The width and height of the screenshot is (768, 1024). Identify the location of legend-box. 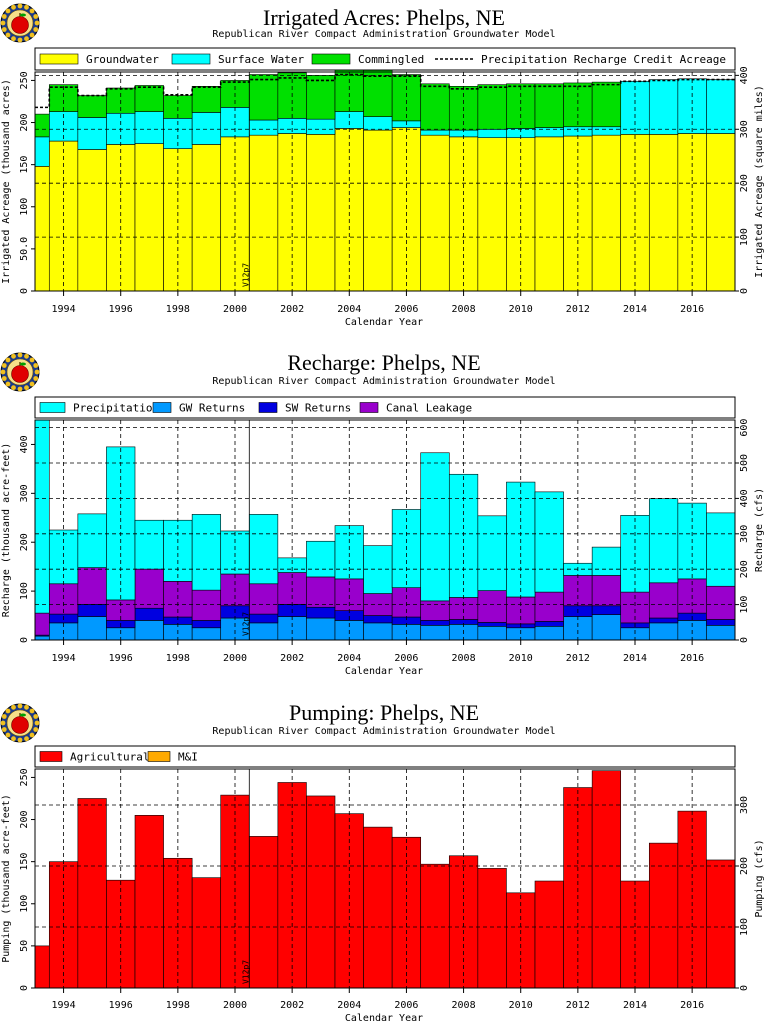
(385, 59).